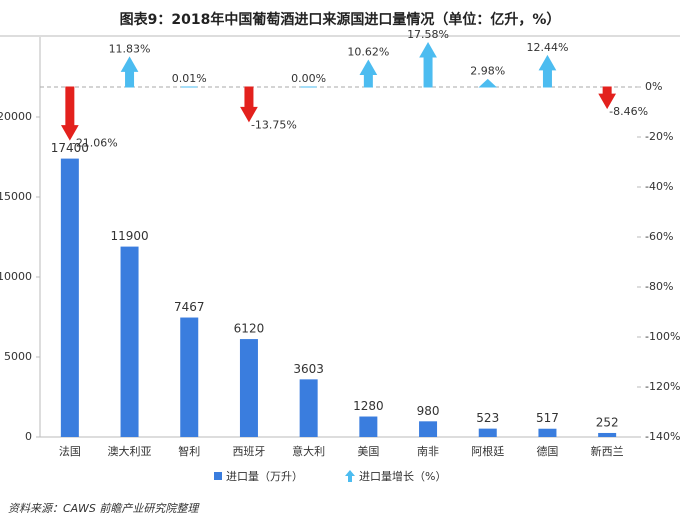  What do you see at coordinates (16, 276) in the screenshot?
I see `y-tick-label: 10000` at bounding box center [16, 276].